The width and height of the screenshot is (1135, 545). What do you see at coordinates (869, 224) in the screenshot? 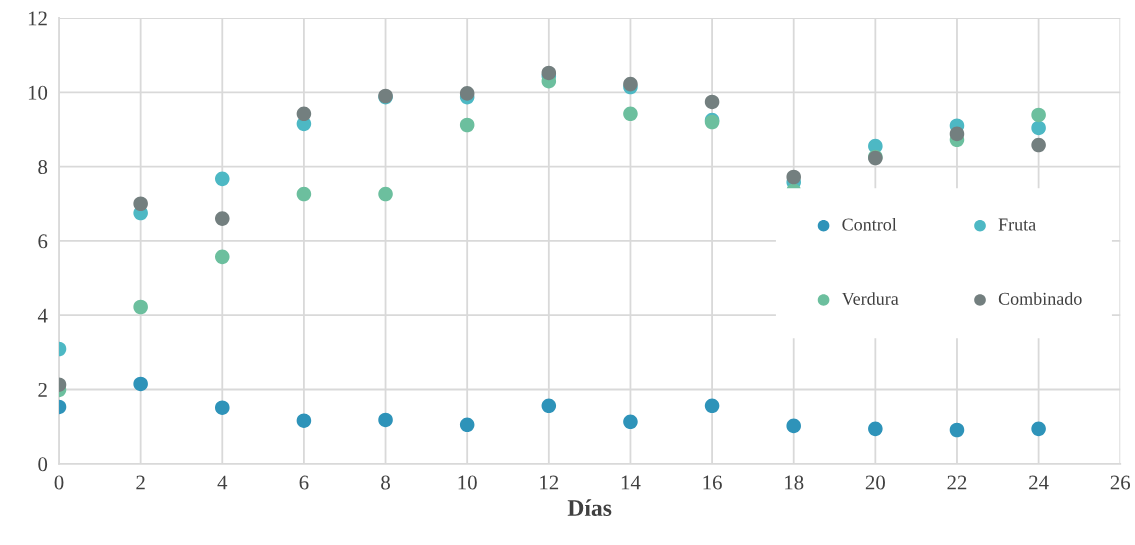
I see `legend-label: Control` at bounding box center [869, 224].